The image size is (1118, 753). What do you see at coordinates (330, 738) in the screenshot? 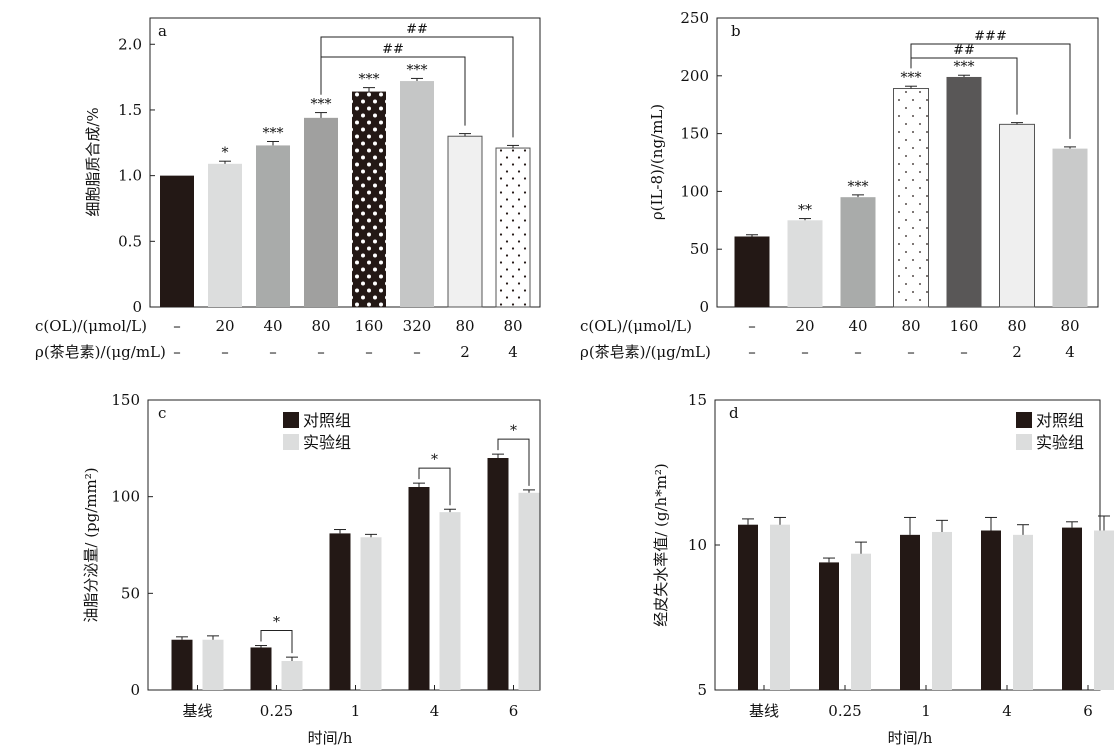
I see `x-axis-label: 时间/h` at bounding box center [330, 738].